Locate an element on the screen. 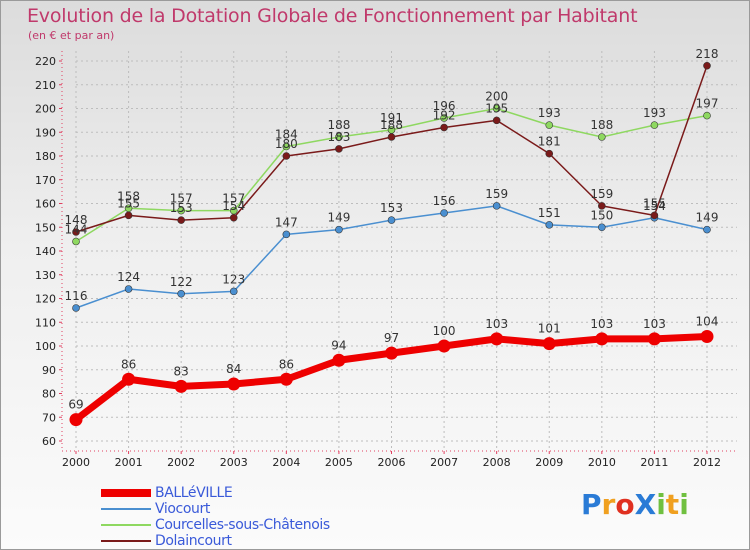 This screenshot has width=750, height=550. data-label-courcelles-sous-chatenois-2001: 158 is located at coordinates (128, 196).